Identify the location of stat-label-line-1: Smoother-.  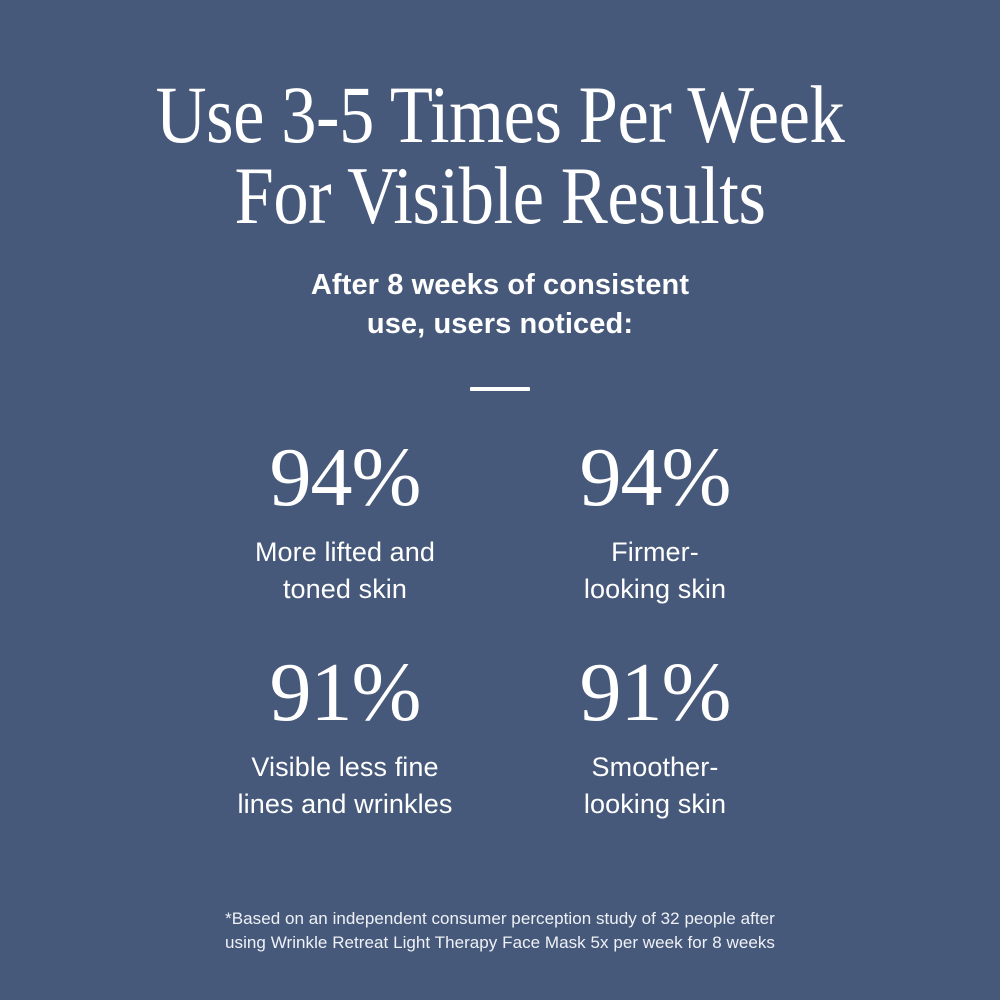
(655, 767).